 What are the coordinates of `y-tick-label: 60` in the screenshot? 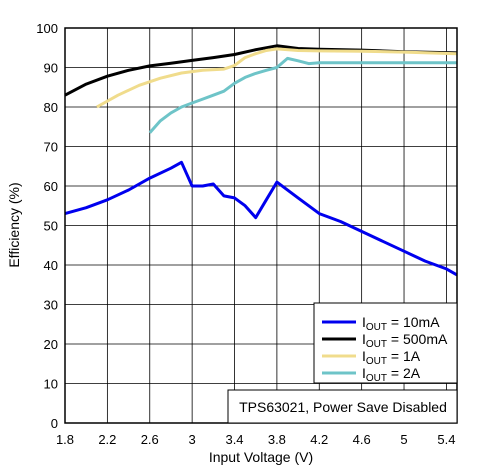 It's located at (51, 186).